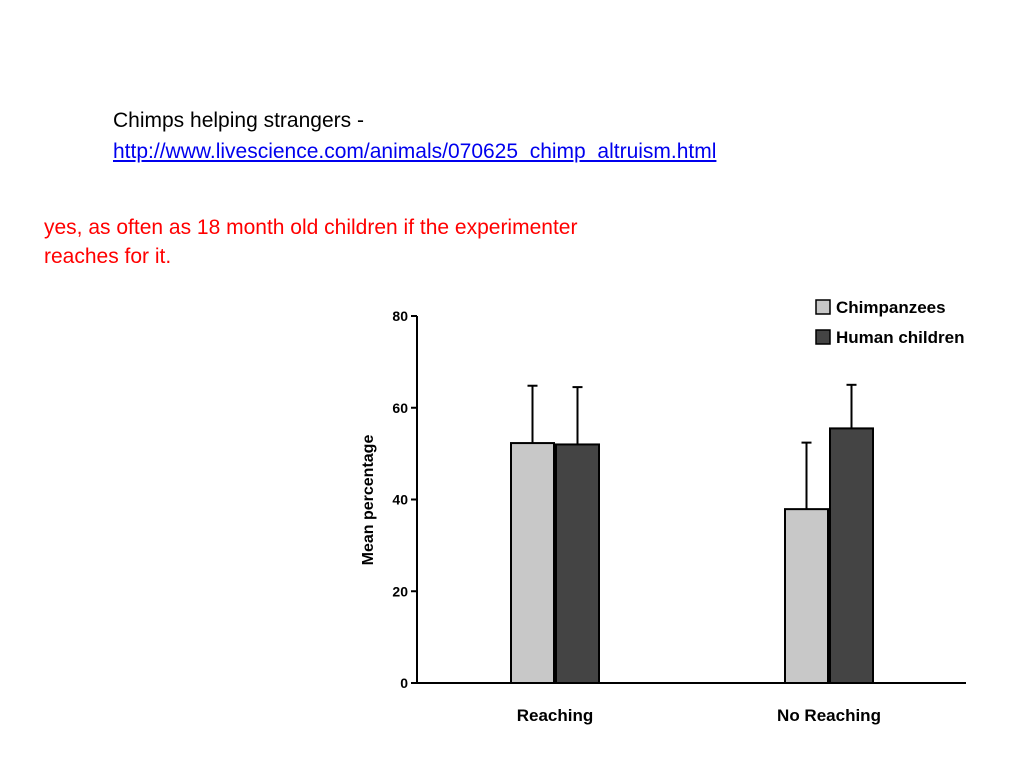  Describe the element at coordinates (891, 307) in the screenshot. I see `legend-label: Chimpanzees` at that location.